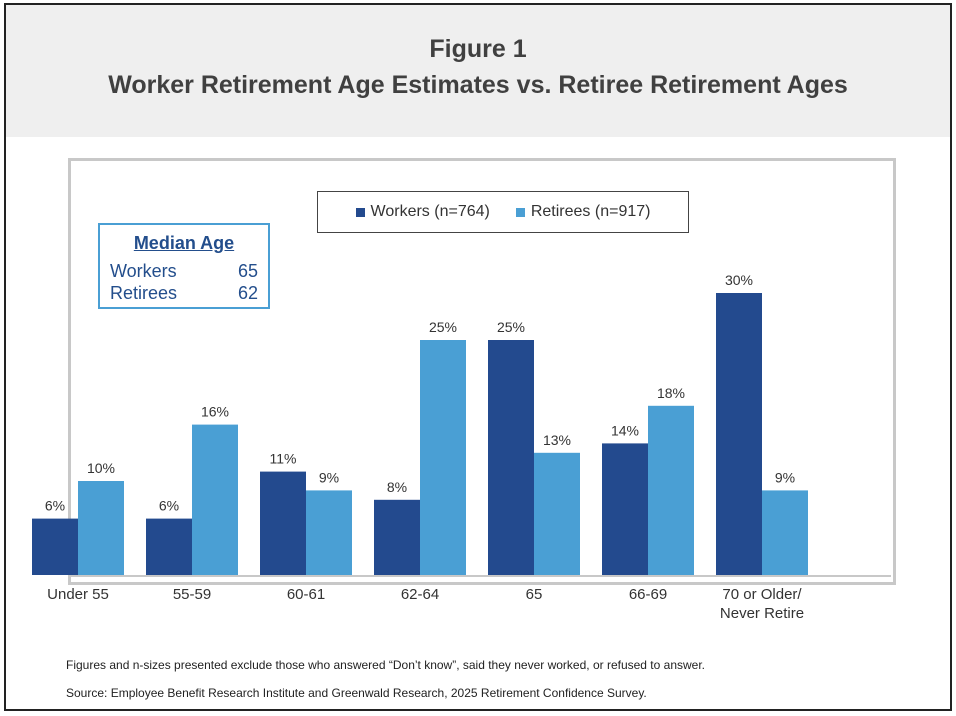 The width and height of the screenshot is (956, 716). I want to click on category-label-4: 65, so click(534, 594).